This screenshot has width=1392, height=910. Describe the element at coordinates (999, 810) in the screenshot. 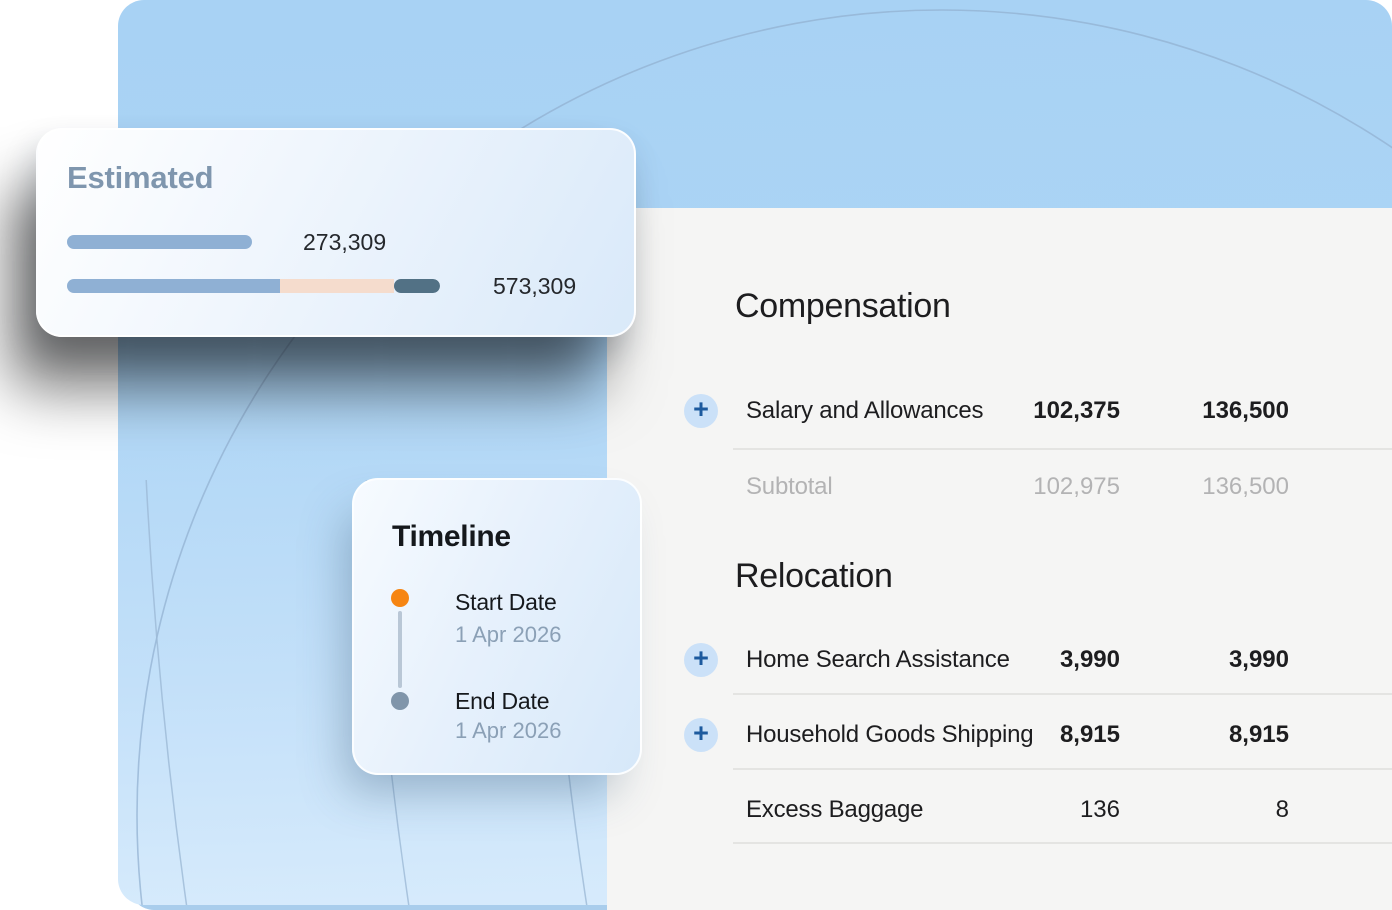

I see `table-row-excess-baggage: Excess Baggage 136 8` at that location.